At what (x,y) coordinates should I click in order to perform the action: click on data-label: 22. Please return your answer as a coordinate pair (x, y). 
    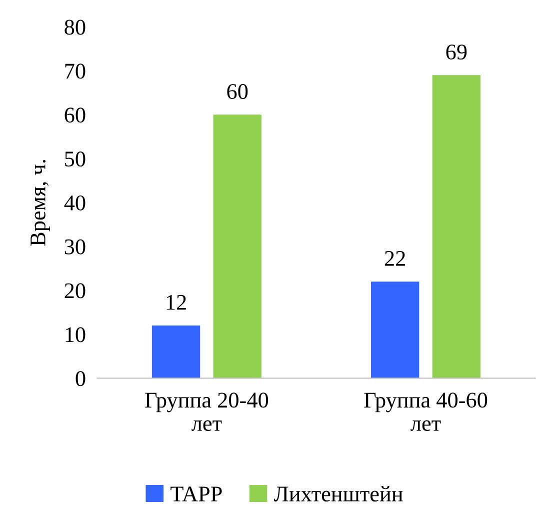
    Looking at the image, I should click on (394, 258).